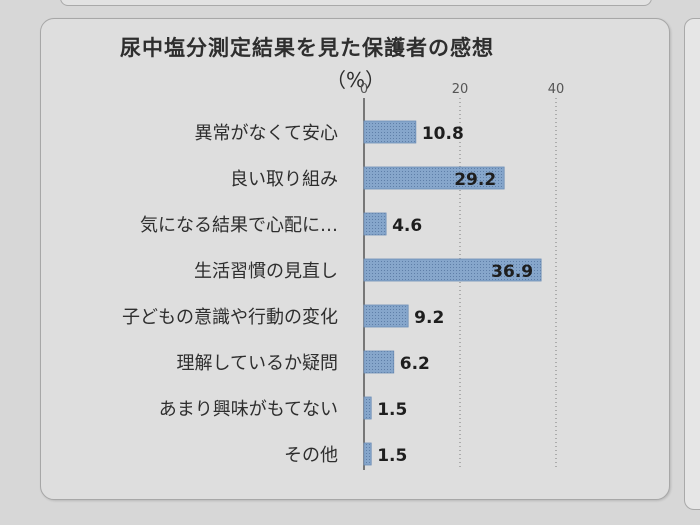  What do you see at coordinates (475, 180) in the screenshot?
I see `data-label: 29.2` at bounding box center [475, 180].